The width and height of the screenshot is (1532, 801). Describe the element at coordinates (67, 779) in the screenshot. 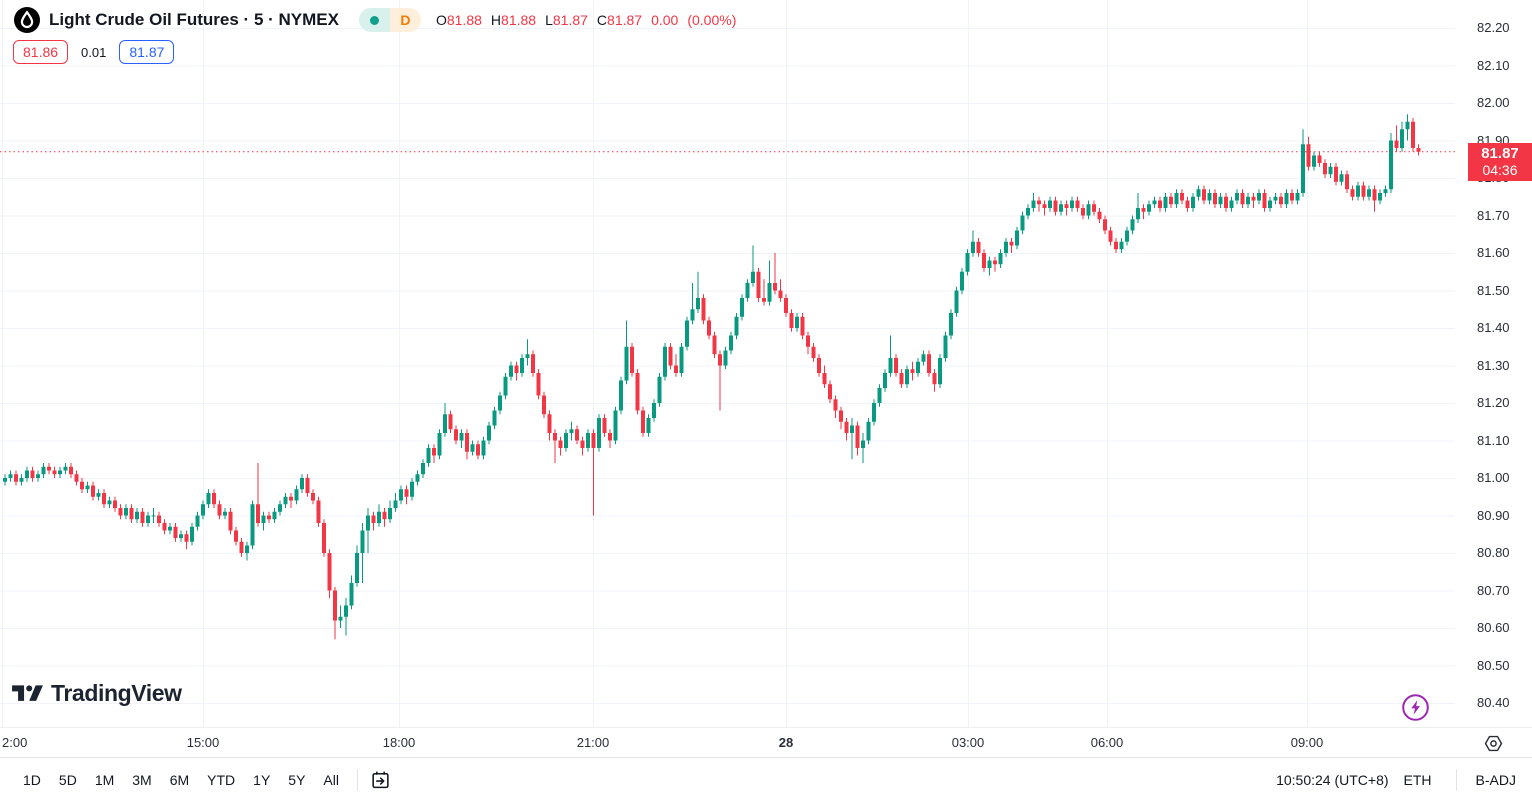

I see `range-button-5d: 5D` at that location.